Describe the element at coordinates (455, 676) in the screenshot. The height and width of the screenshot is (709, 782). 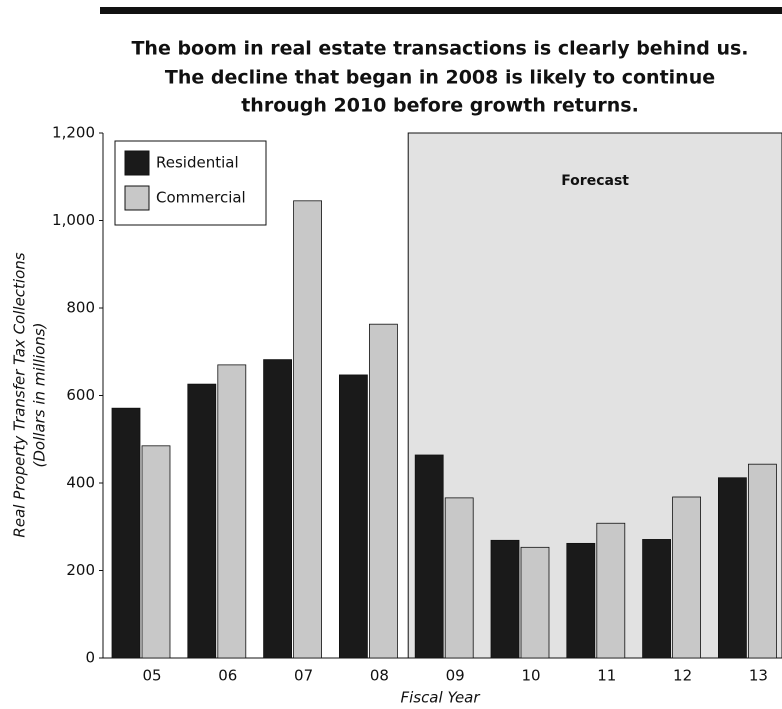
I see `x-tick-label: 09` at that location.